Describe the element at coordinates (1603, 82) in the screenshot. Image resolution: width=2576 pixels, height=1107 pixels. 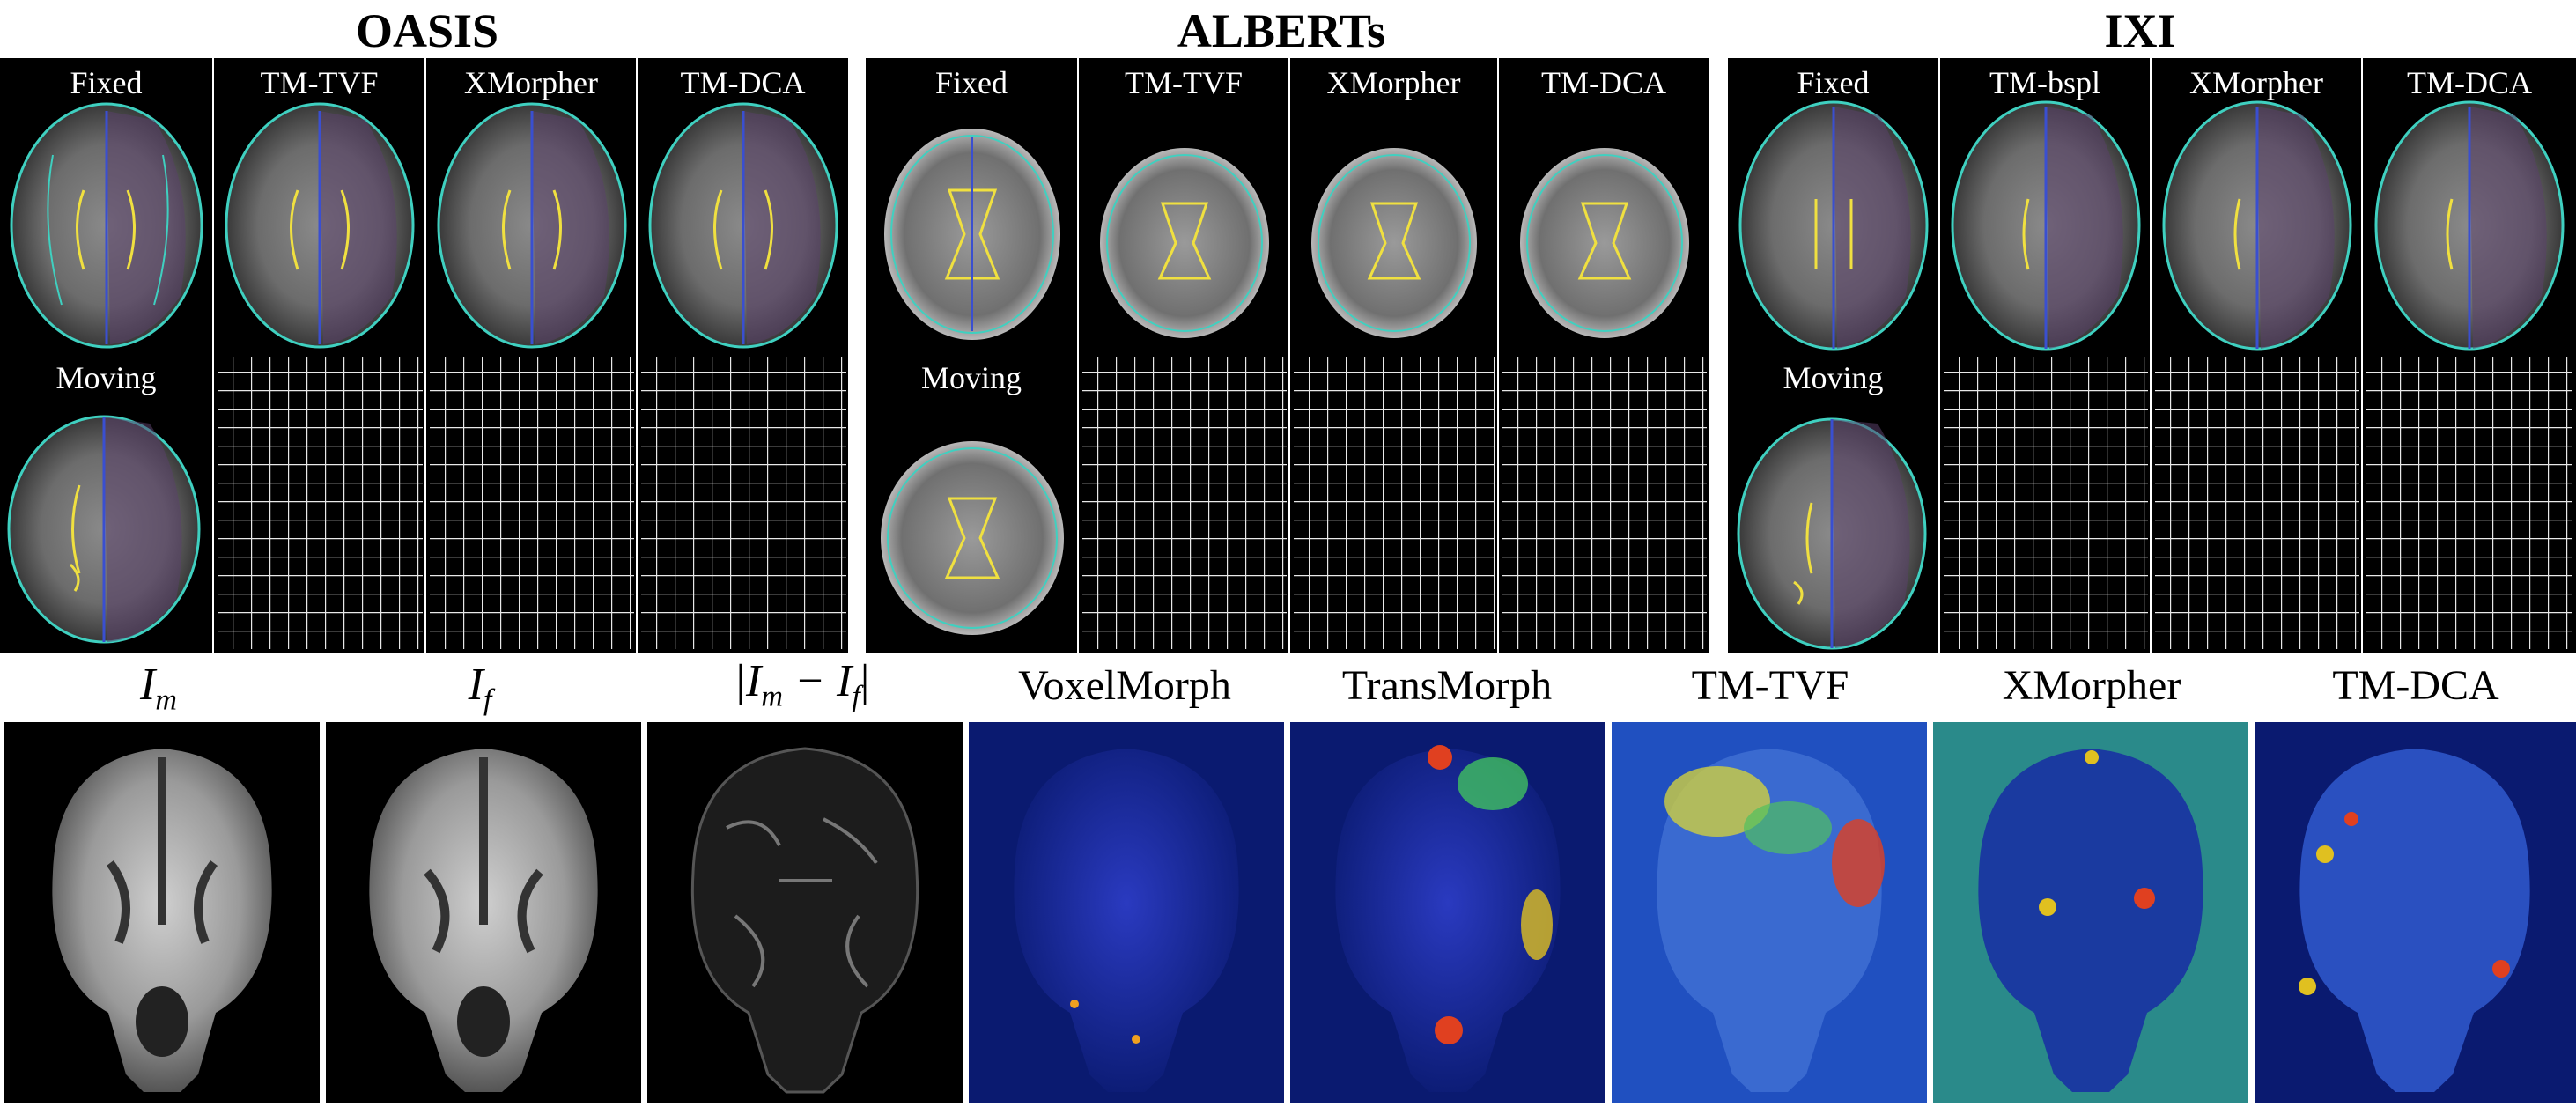
I see `label-alberts-tm-dca: TM-DCA` at that location.